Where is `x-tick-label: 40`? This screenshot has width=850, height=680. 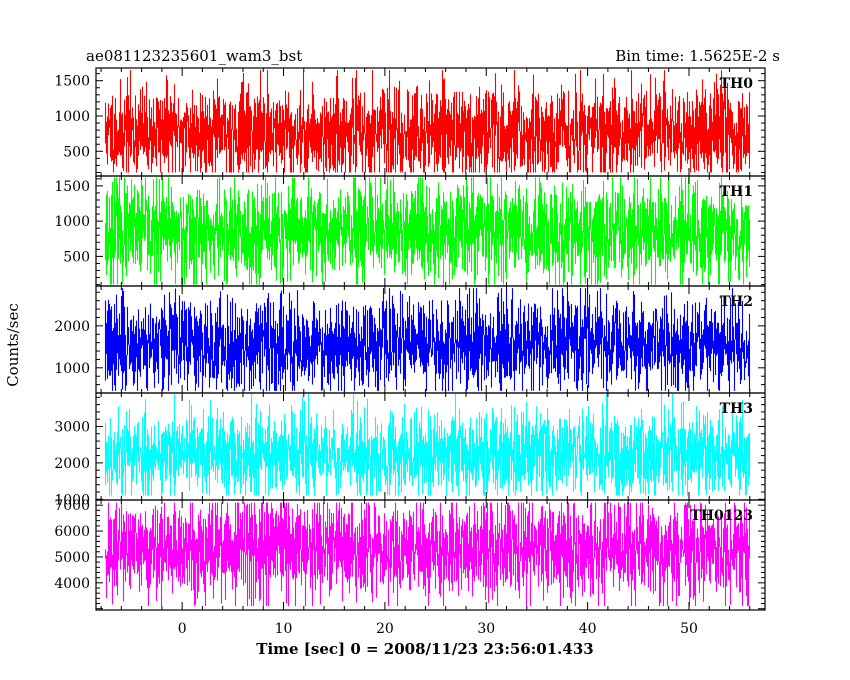
x-tick-label: 40 is located at coordinates (588, 629).